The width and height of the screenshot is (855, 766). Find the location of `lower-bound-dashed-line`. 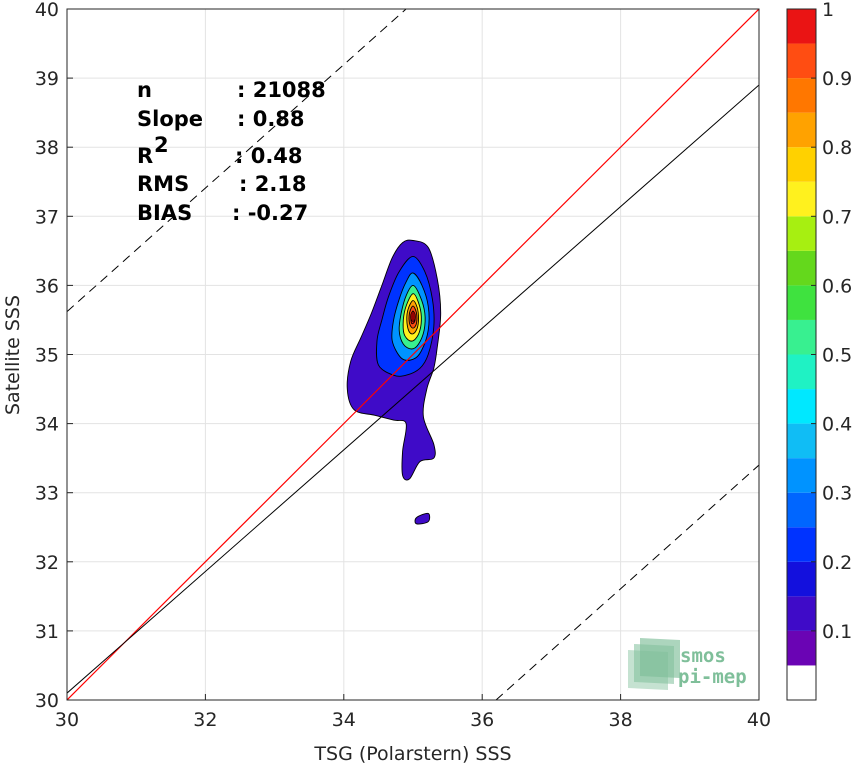

lower-bound-dashed-line is located at coordinates (627, 582).